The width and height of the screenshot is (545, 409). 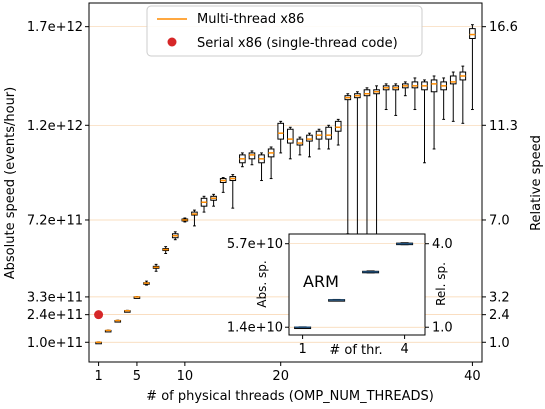 What do you see at coordinates (321, 281) in the screenshot?
I see `inset-title: ARM` at bounding box center [321, 281].